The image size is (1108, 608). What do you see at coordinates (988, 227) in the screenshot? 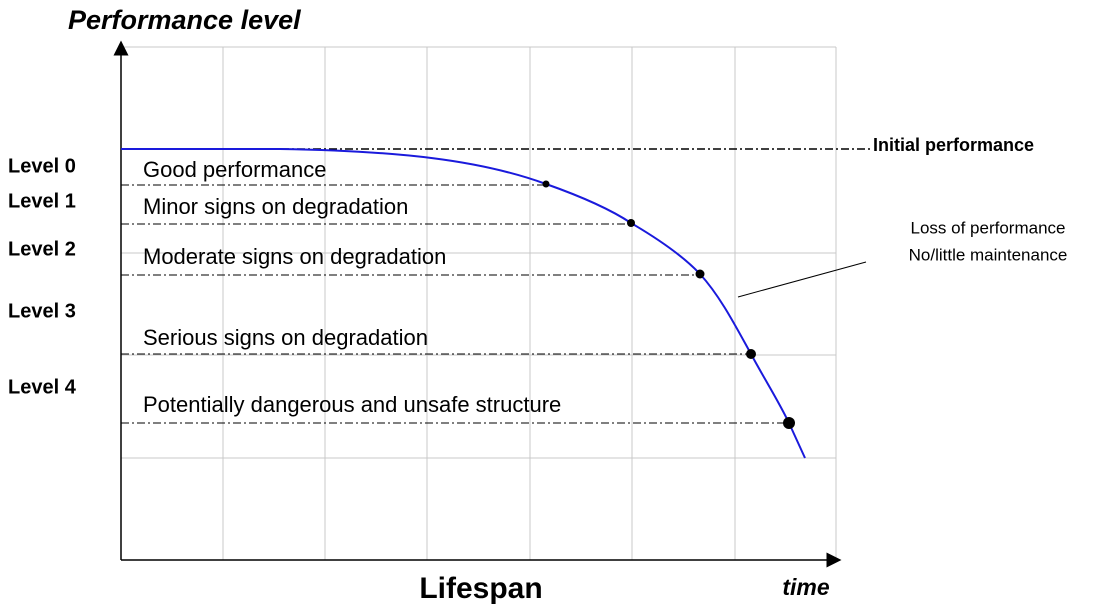
I see `annotation: Loss of performance` at bounding box center [988, 227].